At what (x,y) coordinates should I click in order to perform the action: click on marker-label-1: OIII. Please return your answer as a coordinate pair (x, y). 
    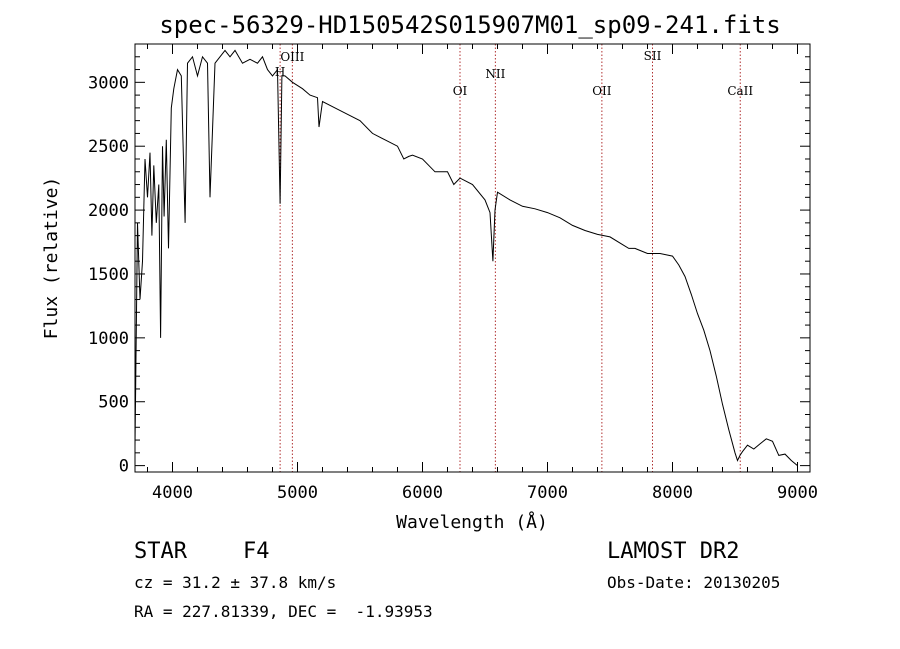
    Looking at the image, I should click on (292, 57).